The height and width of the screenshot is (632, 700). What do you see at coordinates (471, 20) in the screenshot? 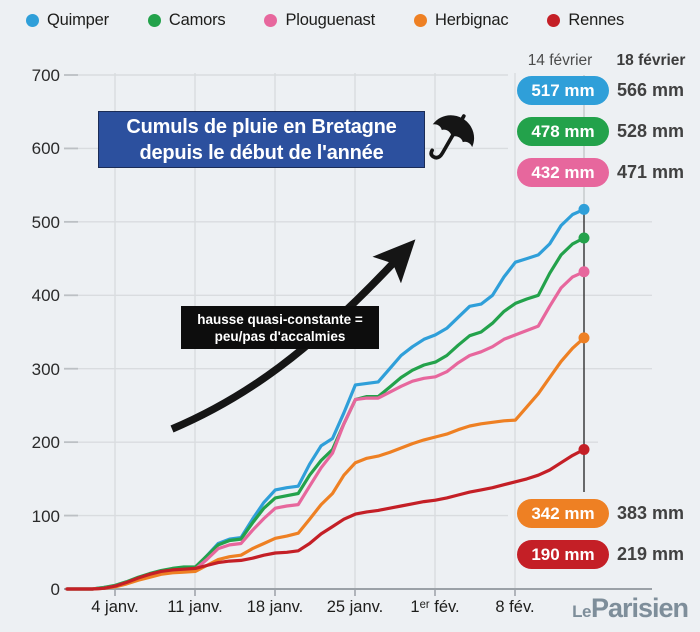
I see `legend-label: Herbignac` at bounding box center [471, 20].